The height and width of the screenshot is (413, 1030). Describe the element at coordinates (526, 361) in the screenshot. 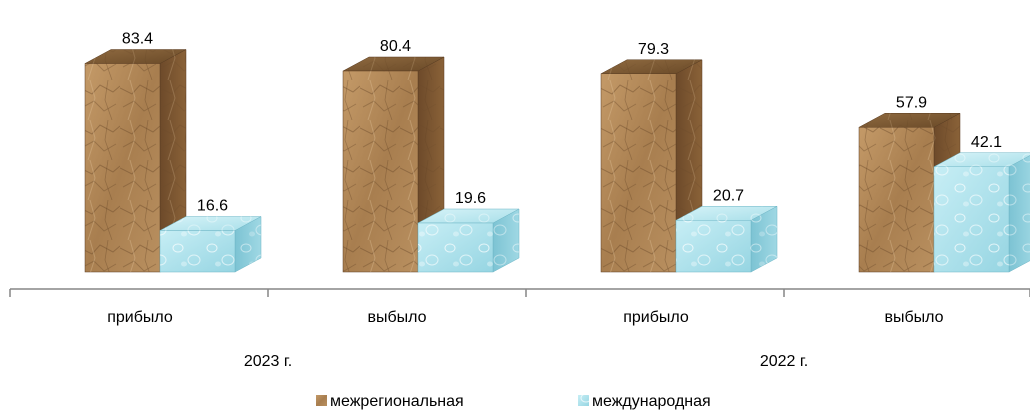

I see `group-labels: 2023 г. 2022 г.` at that location.